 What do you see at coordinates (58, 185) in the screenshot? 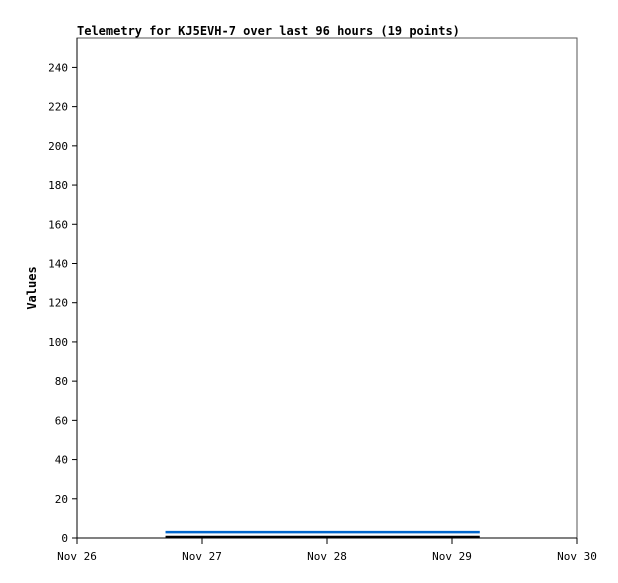
I see `y-tick-label: 180` at bounding box center [58, 185].